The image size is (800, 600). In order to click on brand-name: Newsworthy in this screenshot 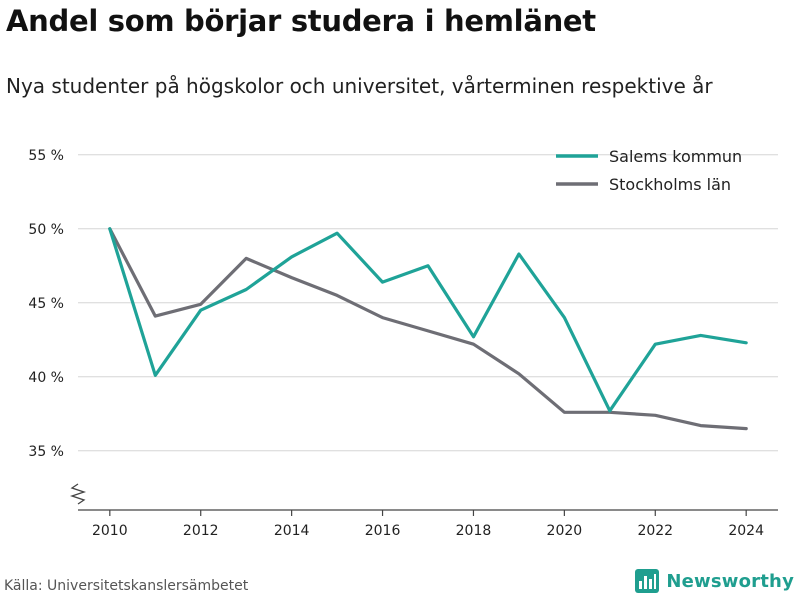, I will do `click(730, 581)`.